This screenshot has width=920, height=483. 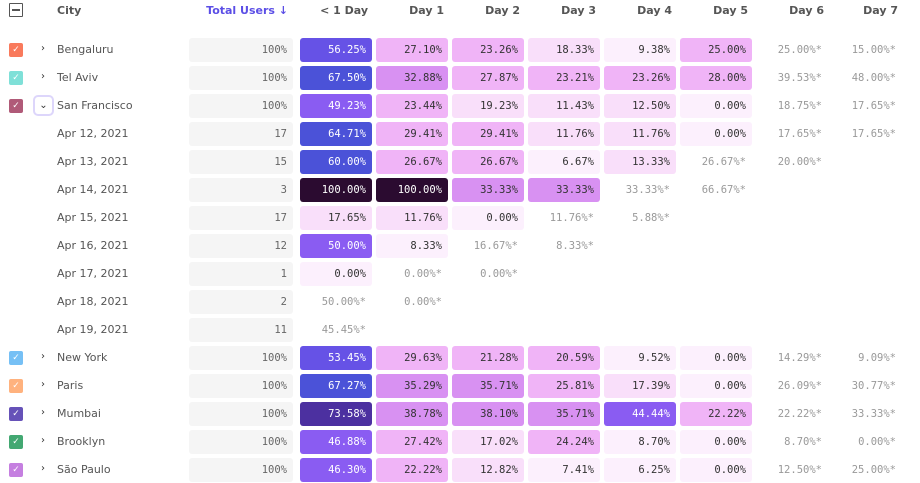 What do you see at coordinates (799, 106) in the screenshot?
I see `projected-retention-cell: 18.75%*` at bounding box center [799, 106].